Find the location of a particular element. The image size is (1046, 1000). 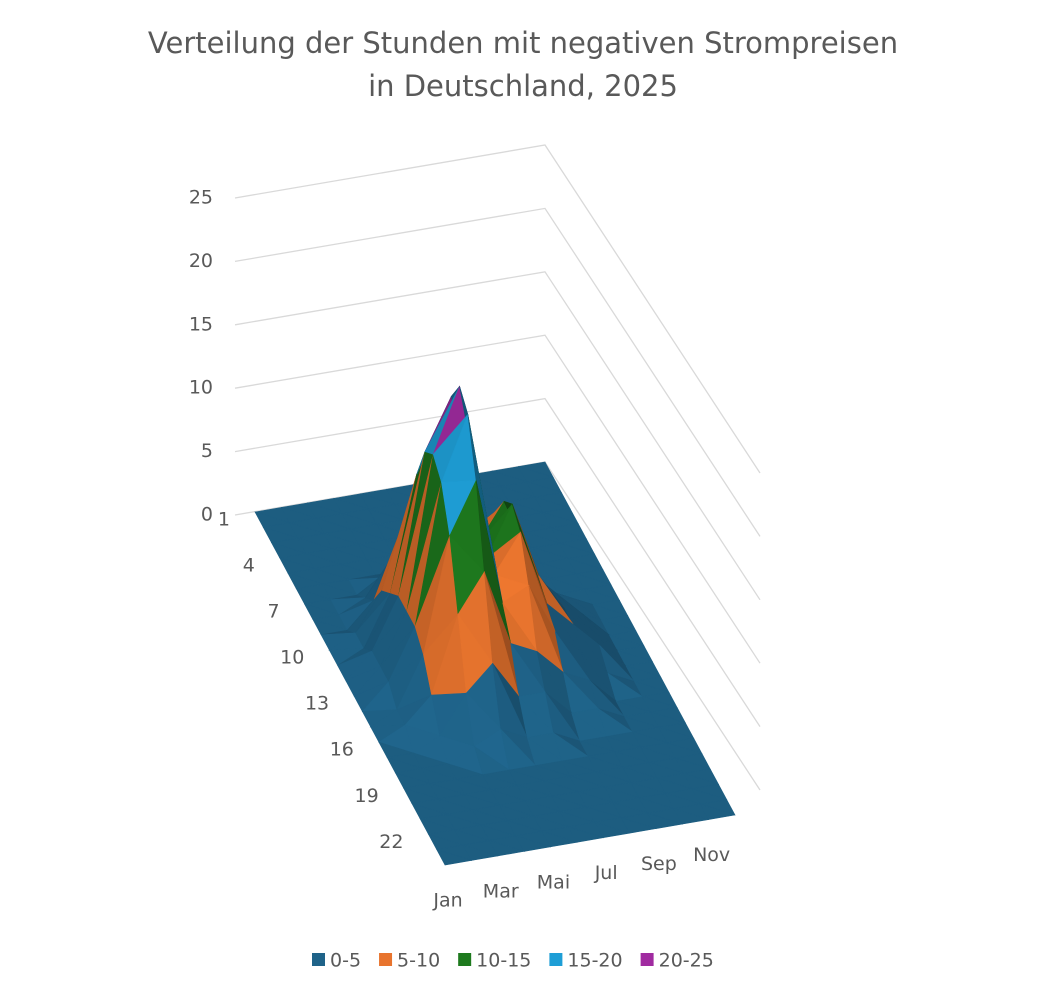

z-tick-label: 5 is located at coordinates (207, 451).